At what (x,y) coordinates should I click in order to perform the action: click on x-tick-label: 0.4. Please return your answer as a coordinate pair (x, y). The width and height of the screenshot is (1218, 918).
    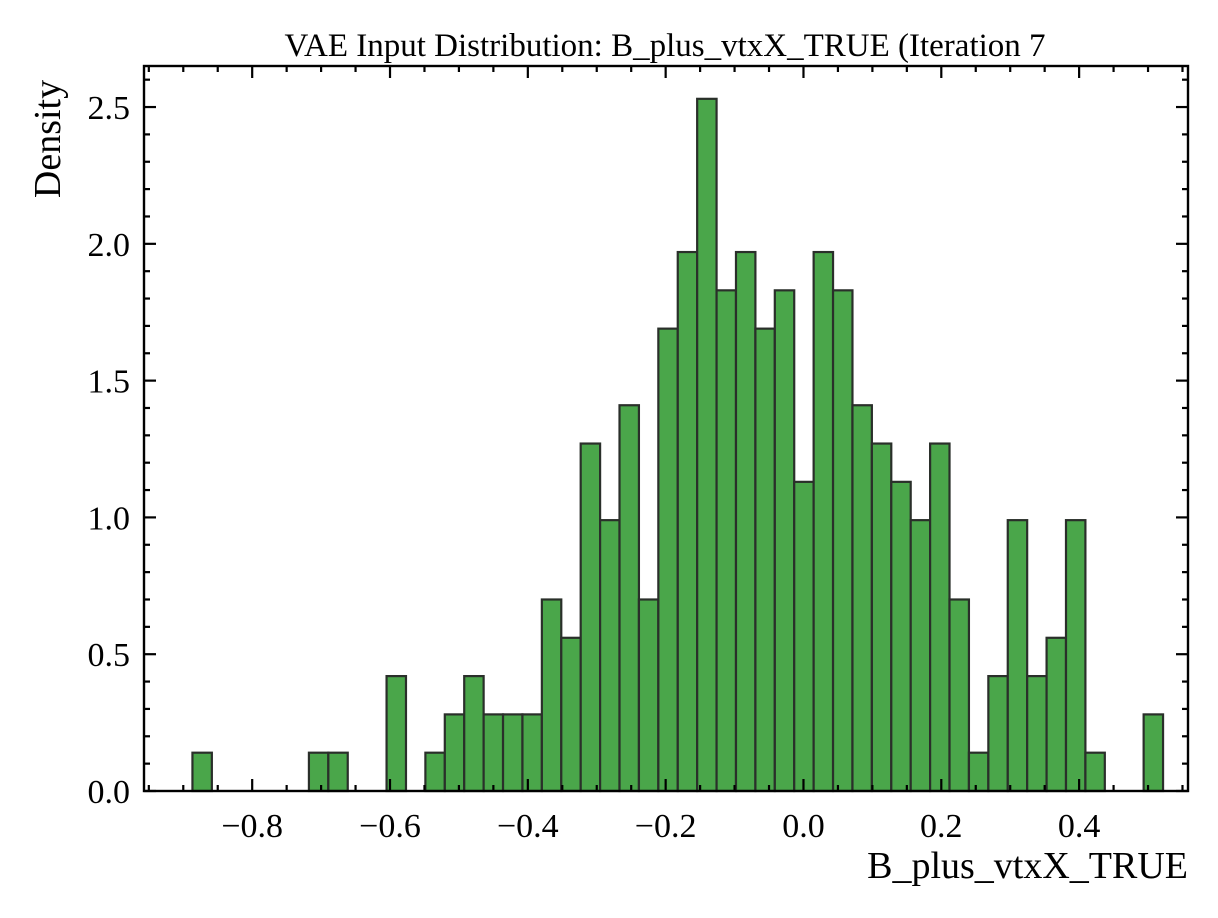
    Looking at the image, I should click on (1079, 826).